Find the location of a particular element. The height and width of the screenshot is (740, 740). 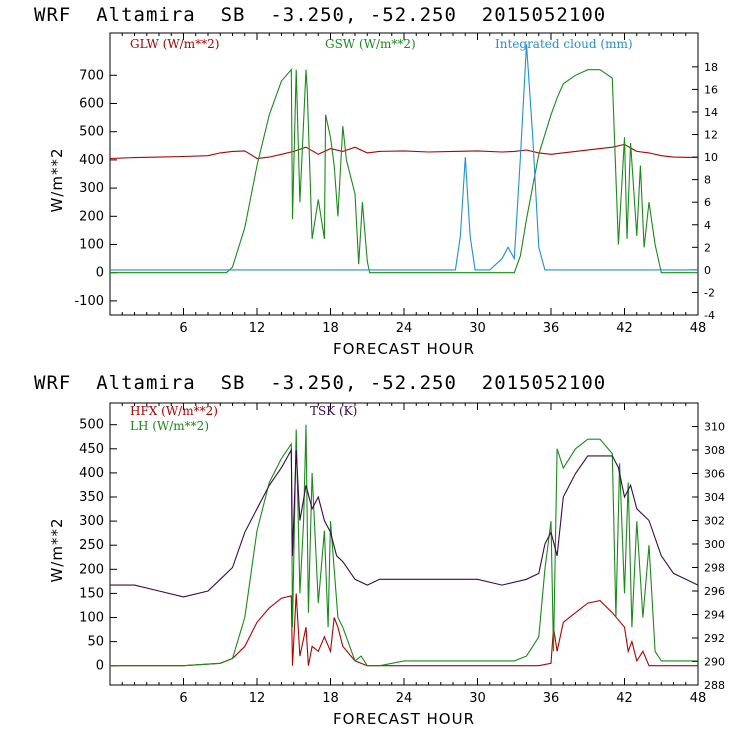

y2-tick-label: 8 is located at coordinates (707, 180).